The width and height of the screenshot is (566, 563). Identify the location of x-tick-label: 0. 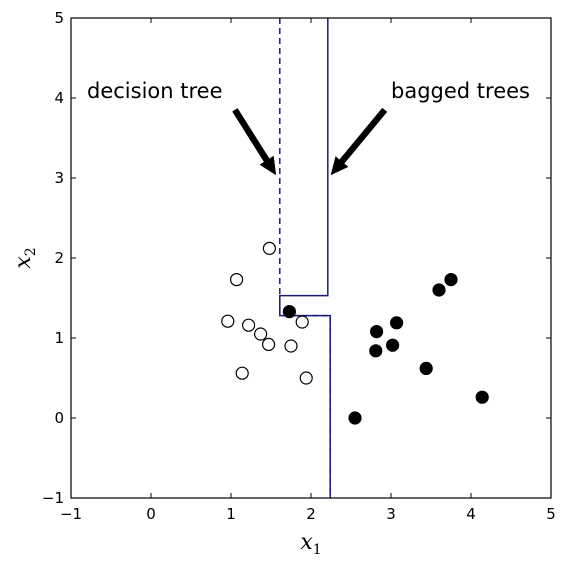
(151, 514).